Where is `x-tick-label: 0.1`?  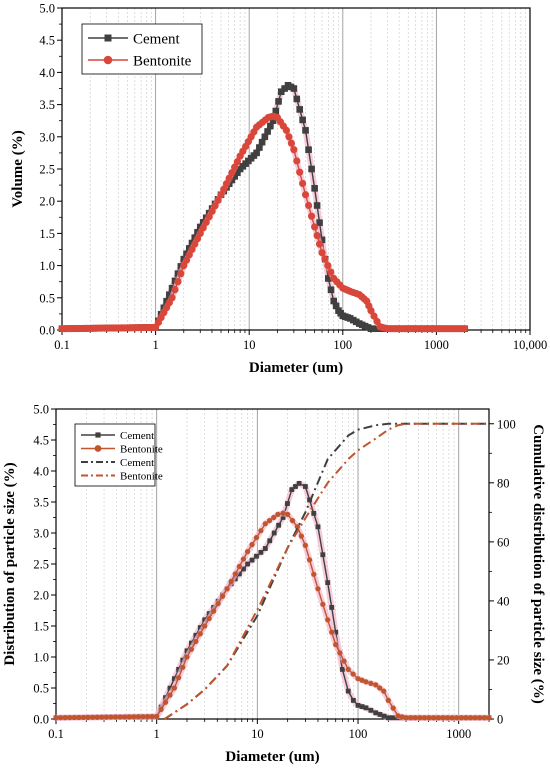 x-tick-label: 0.1 is located at coordinates (62, 345).